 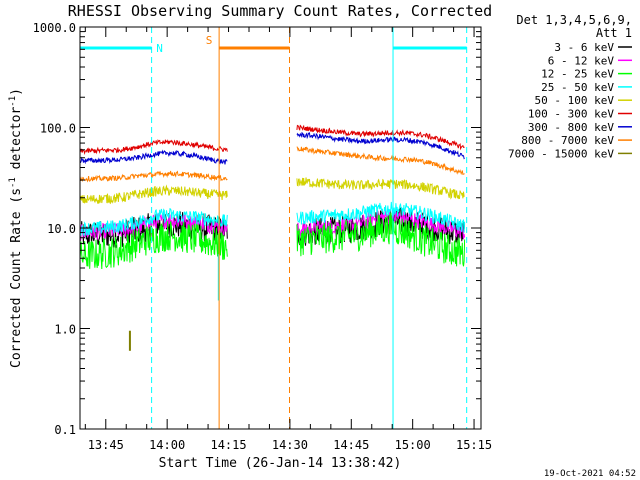 I want to click on y-tick-label-3: 1.0, so click(x=65, y=330).